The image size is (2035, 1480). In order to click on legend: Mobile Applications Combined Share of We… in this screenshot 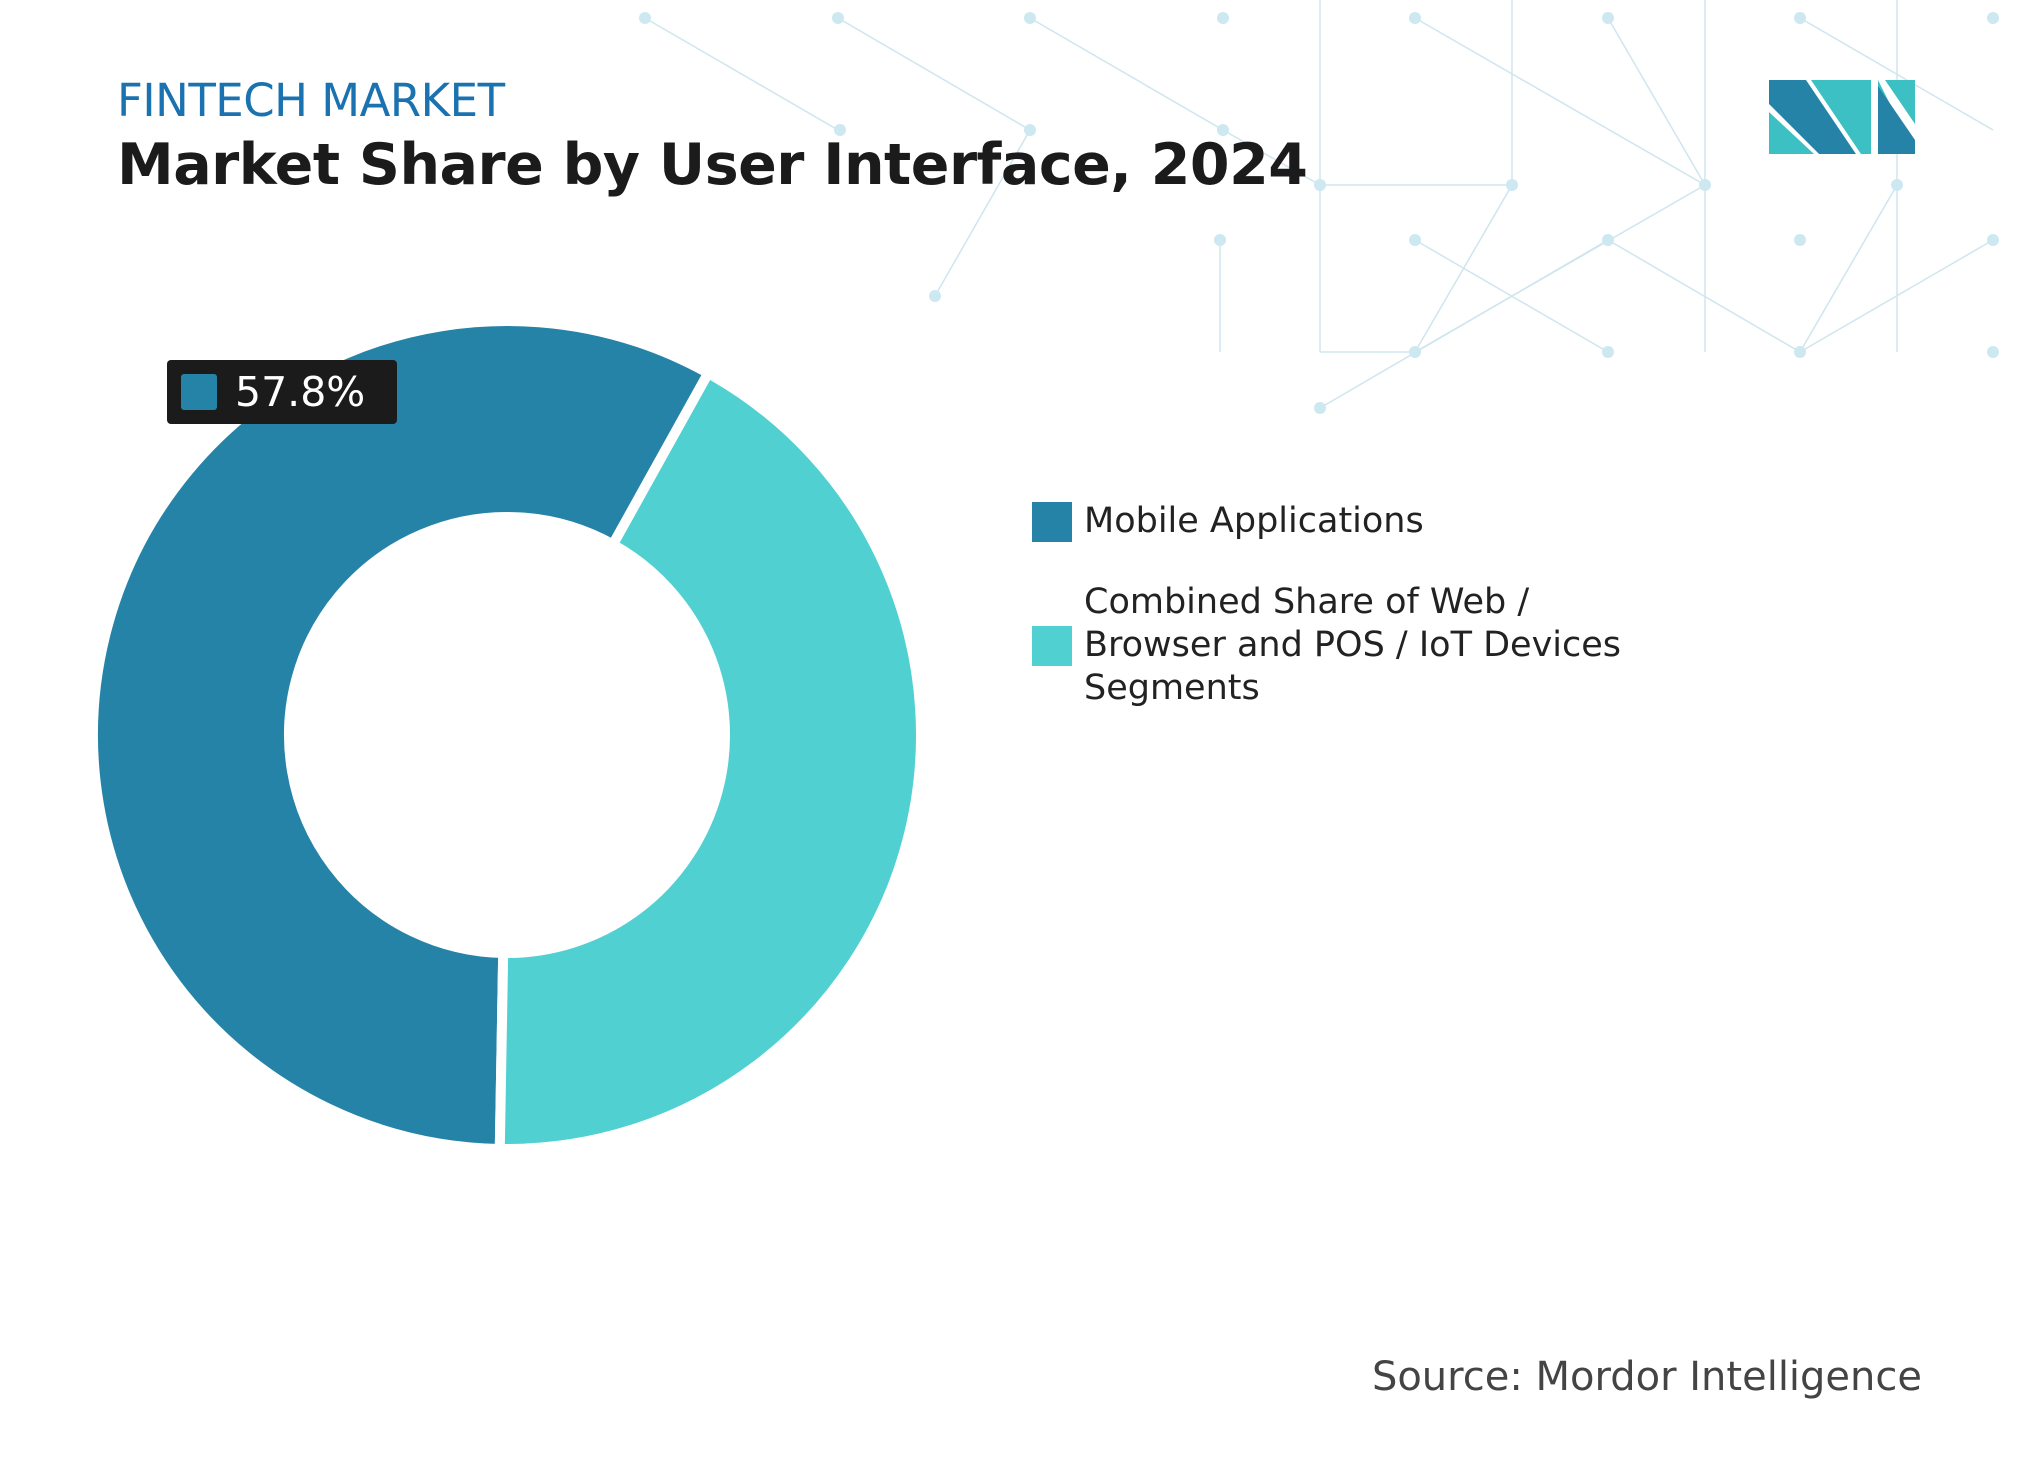, I will do `click(1338, 624)`.